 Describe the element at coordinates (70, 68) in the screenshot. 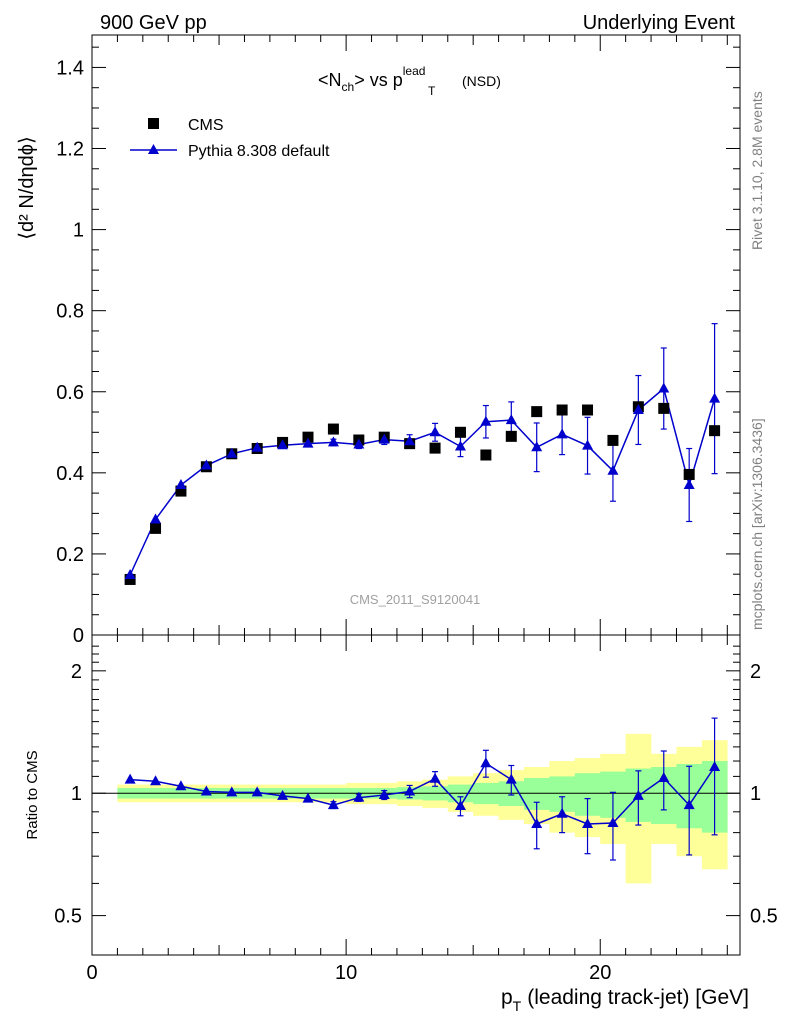

I see `main-ytick-label: 1.4` at that location.